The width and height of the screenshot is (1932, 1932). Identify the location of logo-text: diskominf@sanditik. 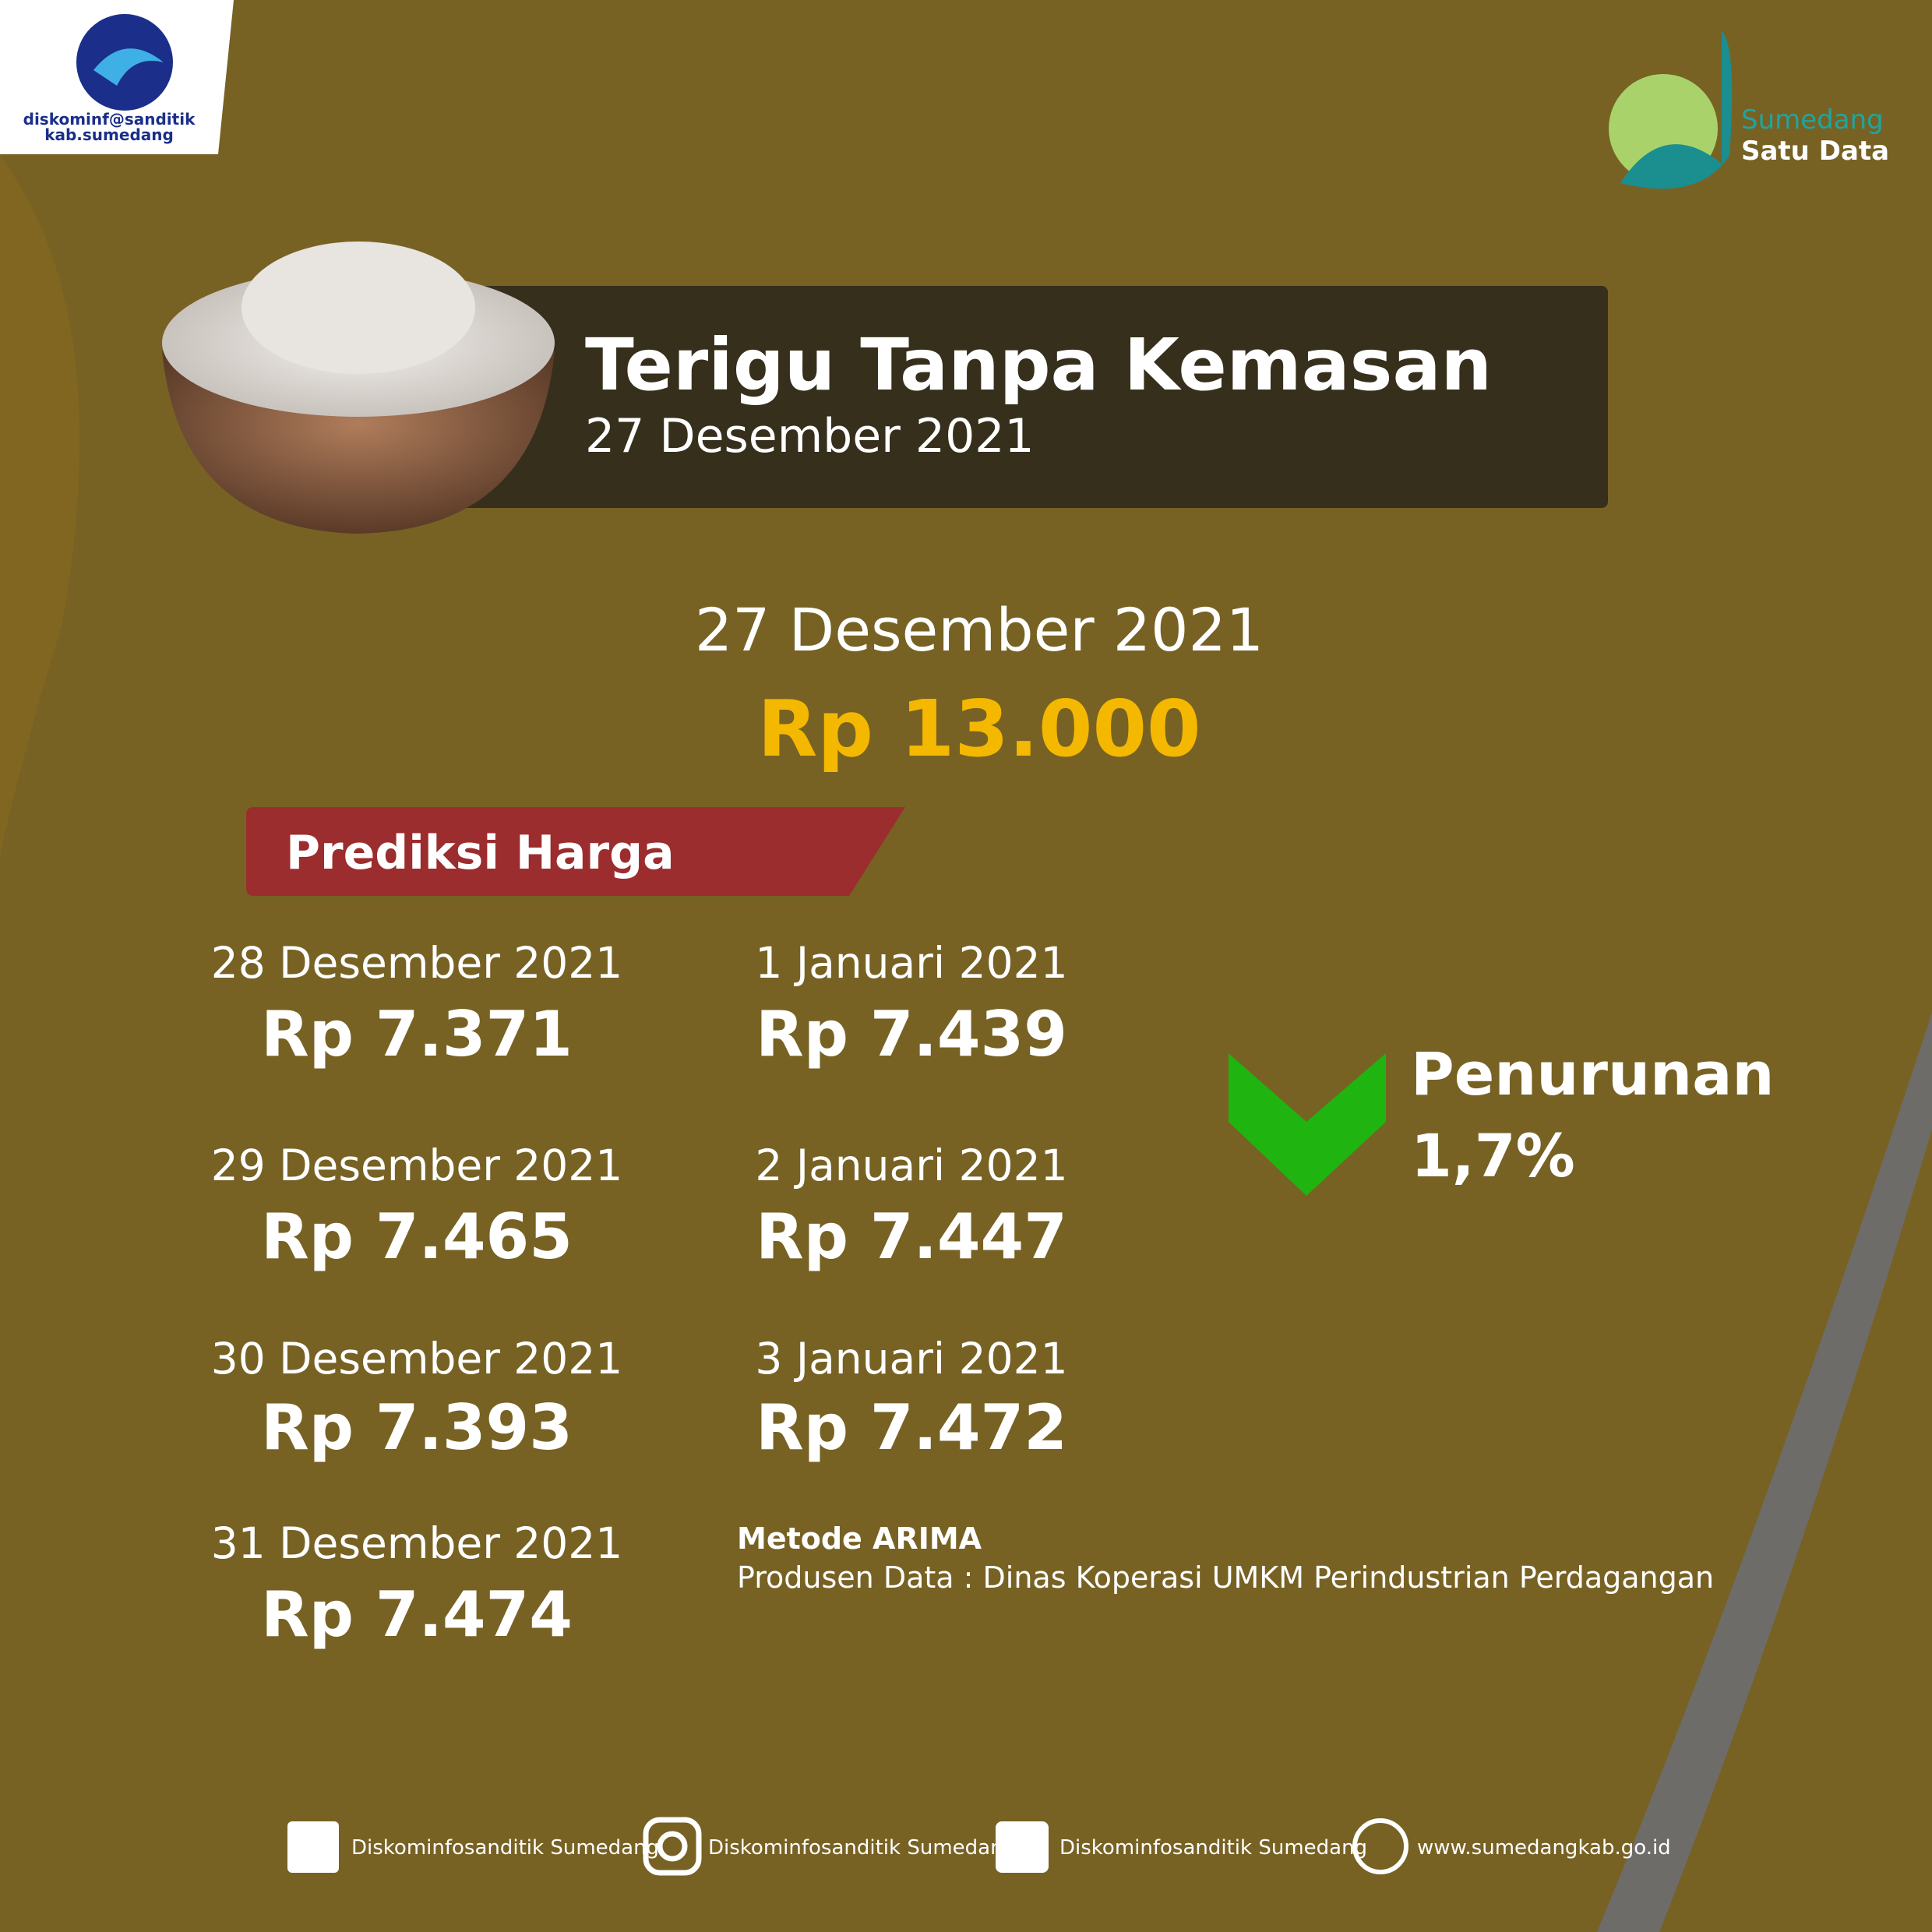
(110, 119).